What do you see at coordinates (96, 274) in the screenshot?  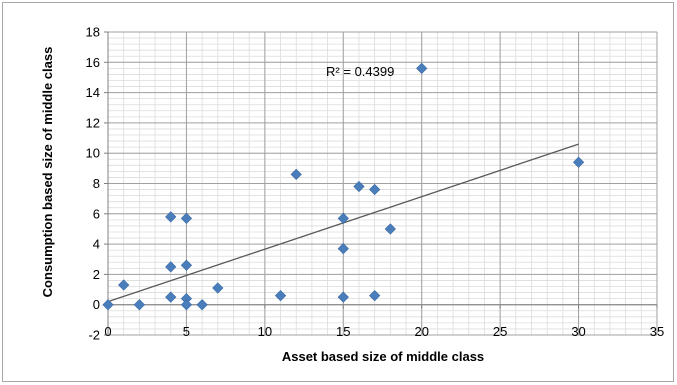 I see `y-tick-label: 2` at bounding box center [96, 274].